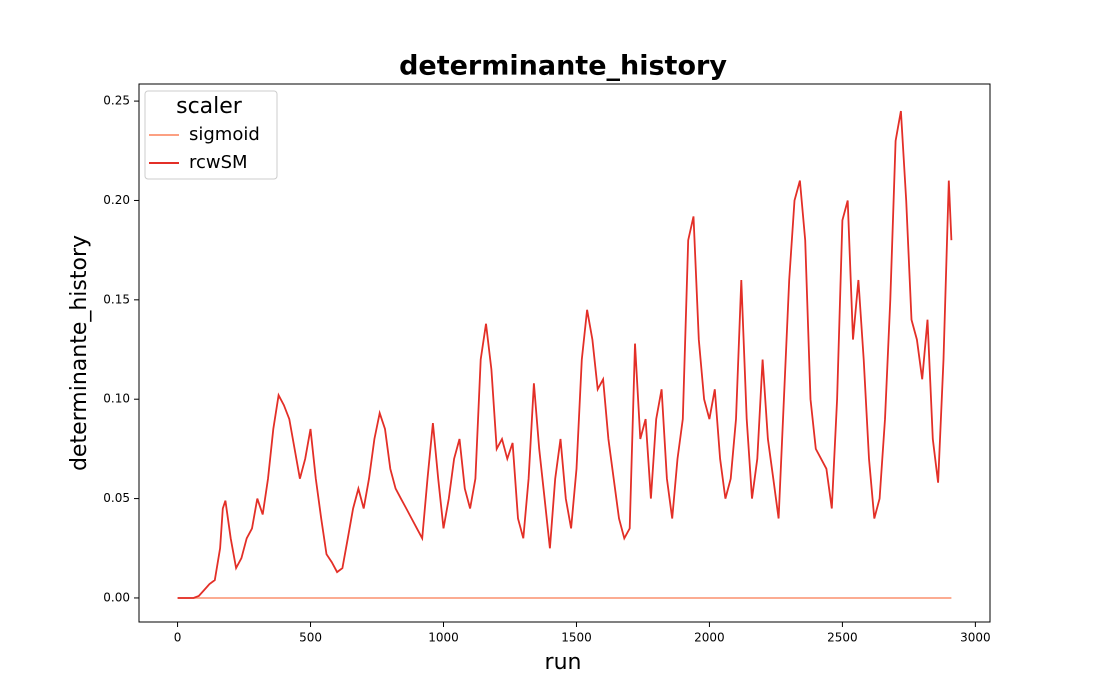 The height and width of the screenshot is (700, 1100). What do you see at coordinates (116, 299) in the screenshot?
I see `y-tick-label: 0.15` at bounding box center [116, 299].